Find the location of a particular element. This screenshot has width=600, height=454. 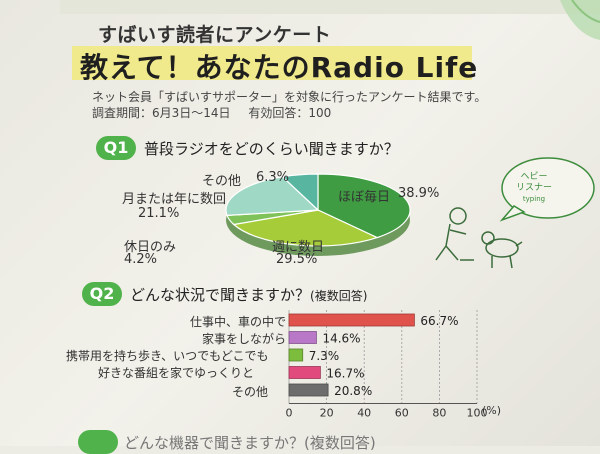

bar-label-other: その他 is located at coordinates (250, 392).